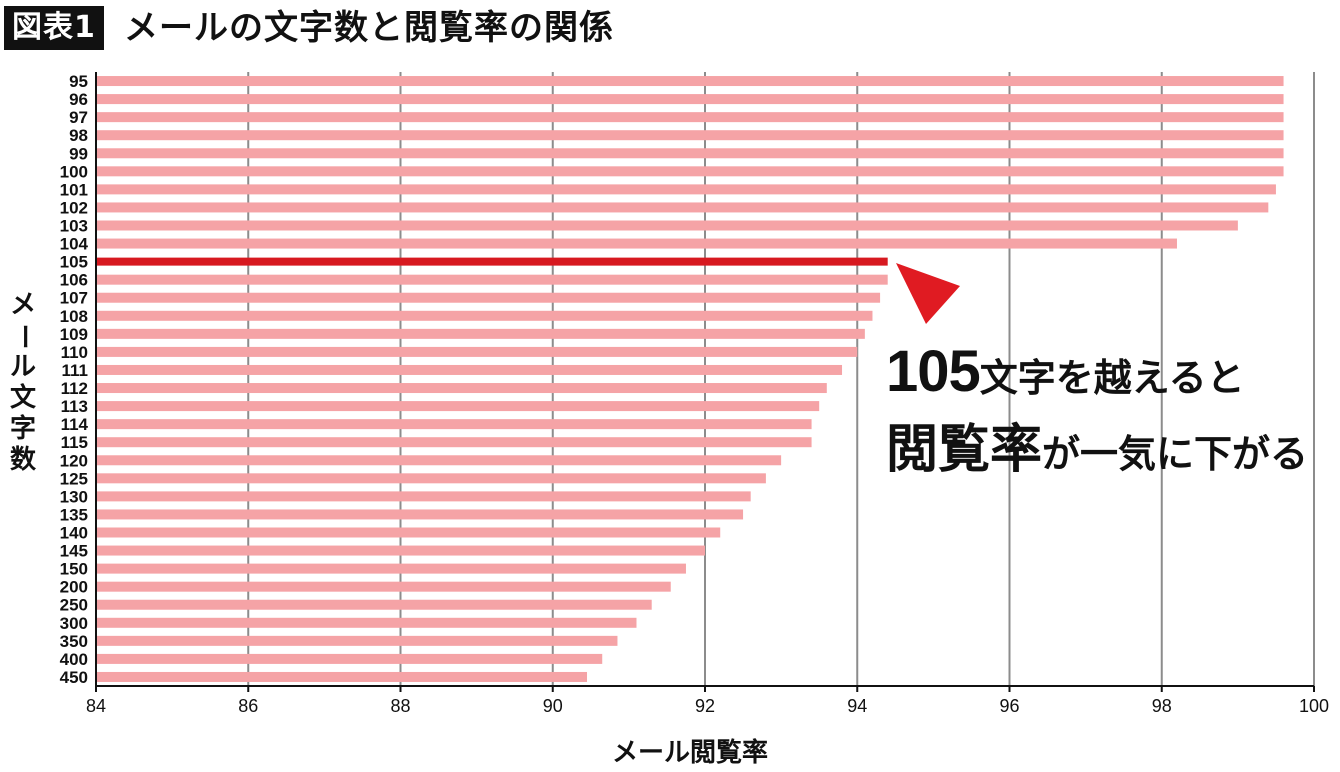  I want to click on annotation-text-1: 文字を越えると, so click(1112, 378).